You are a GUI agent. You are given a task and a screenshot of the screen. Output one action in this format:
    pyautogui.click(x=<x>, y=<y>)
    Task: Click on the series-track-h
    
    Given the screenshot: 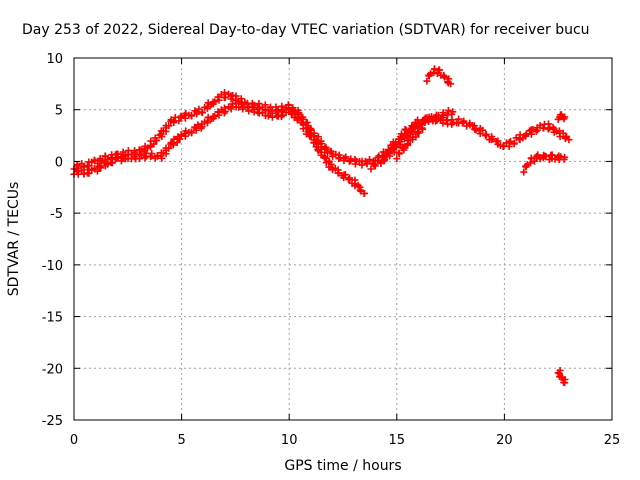 What is the action you would take?
    pyautogui.click(x=561, y=376)
    